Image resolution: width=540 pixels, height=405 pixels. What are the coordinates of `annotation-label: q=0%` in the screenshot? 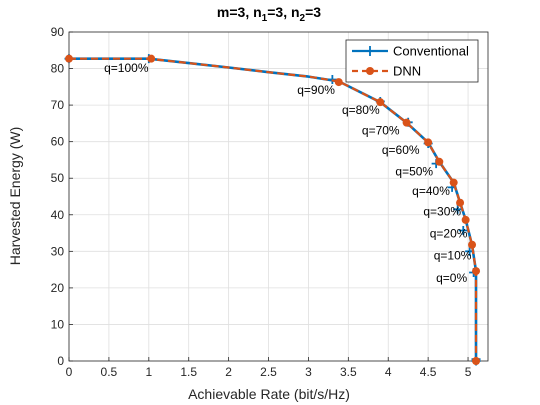 It's located at (451, 278).